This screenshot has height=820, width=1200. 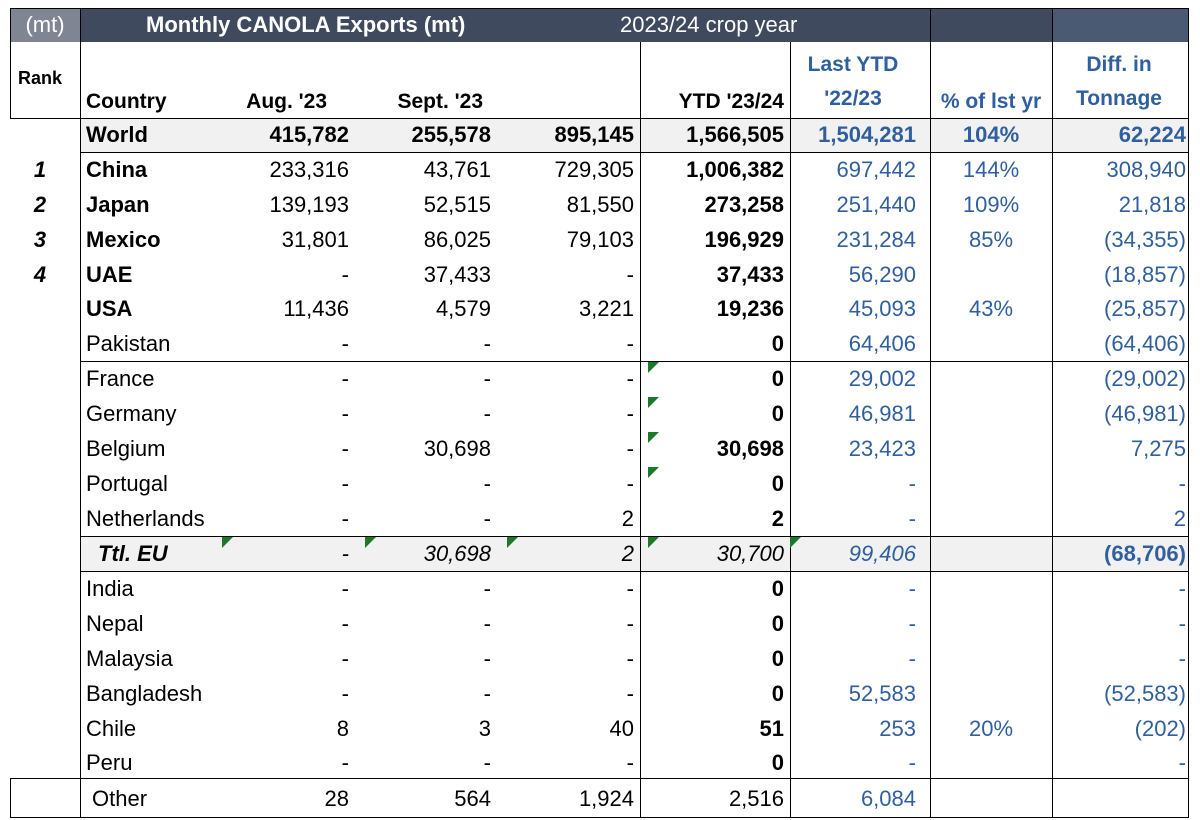 What do you see at coordinates (750, 274) in the screenshot?
I see `row-ytd: 37,433` at bounding box center [750, 274].